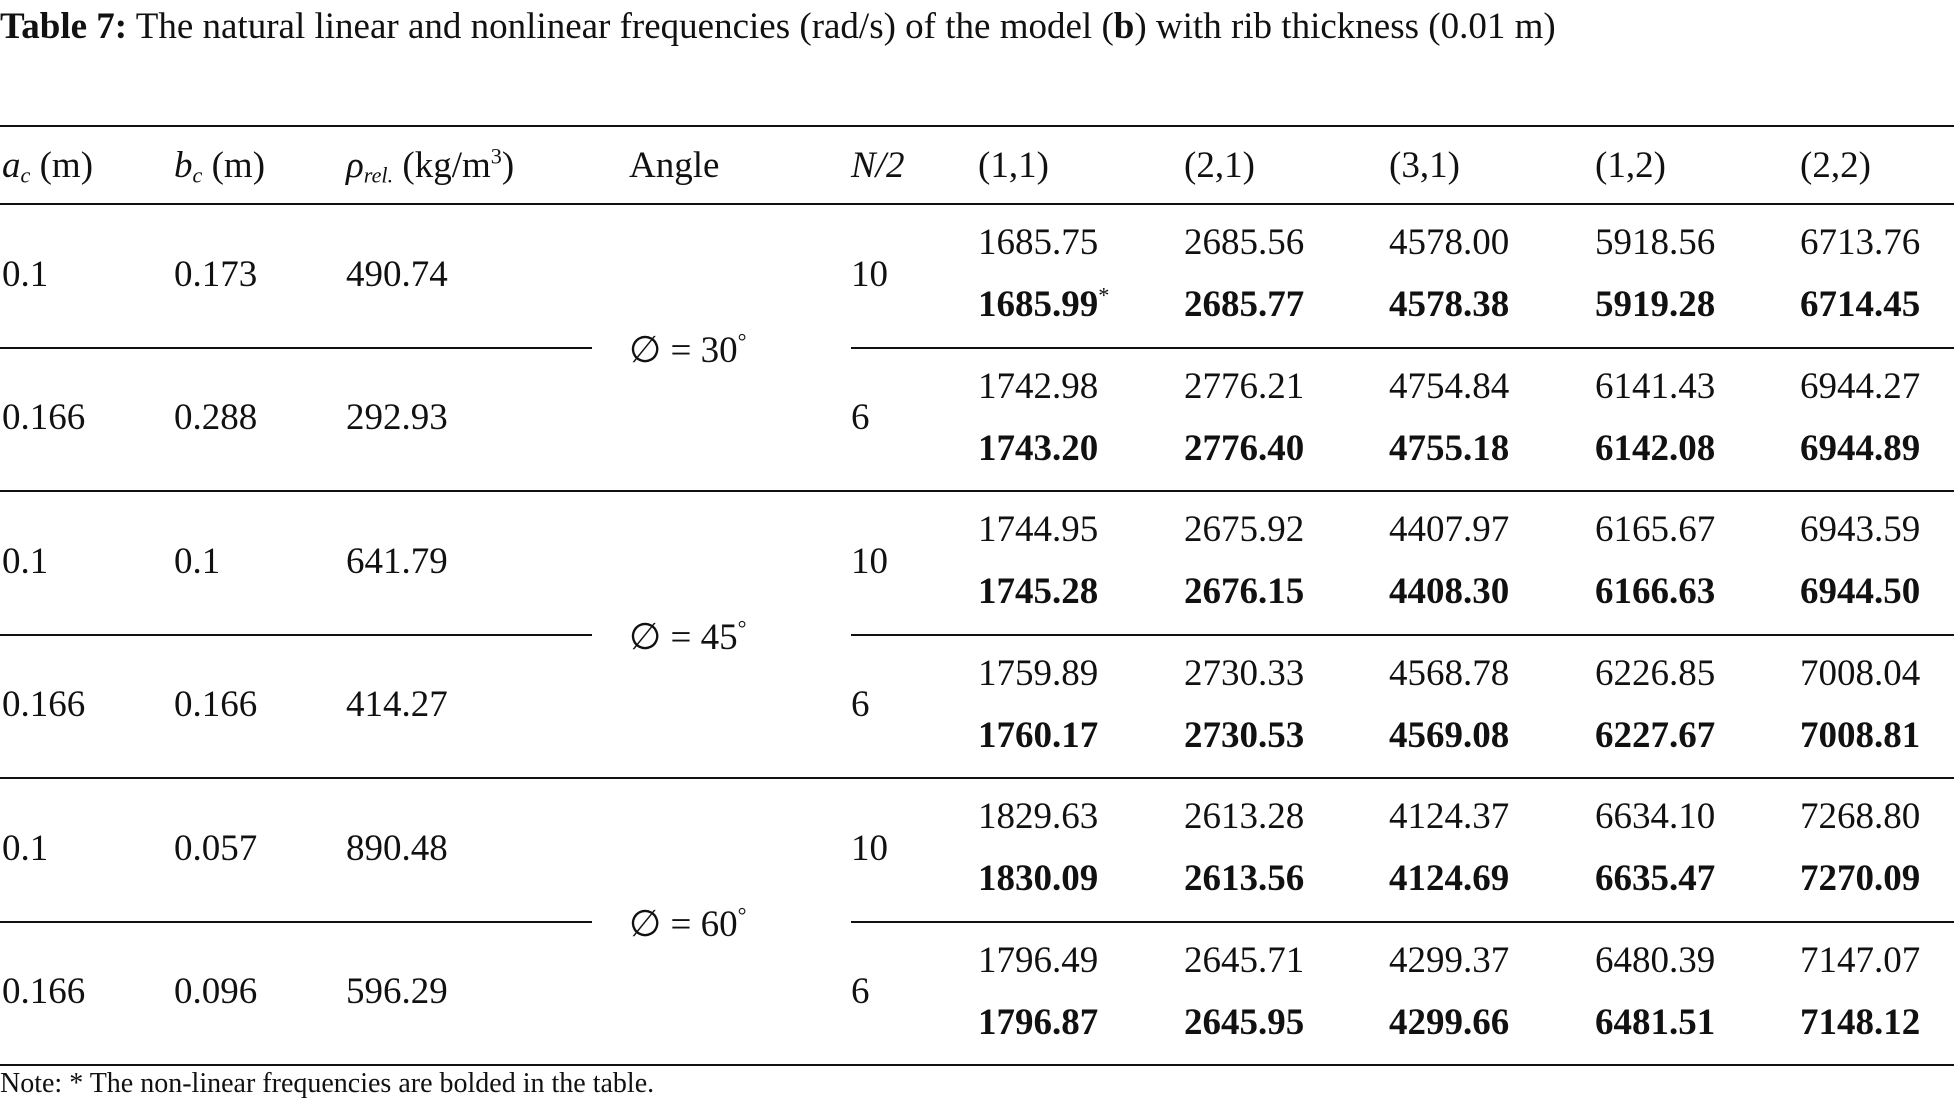 The image size is (1954, 1108). Describe the element at coordinates (1449, 674) in the screenshot. I see `cell: 4568.78` at that location.